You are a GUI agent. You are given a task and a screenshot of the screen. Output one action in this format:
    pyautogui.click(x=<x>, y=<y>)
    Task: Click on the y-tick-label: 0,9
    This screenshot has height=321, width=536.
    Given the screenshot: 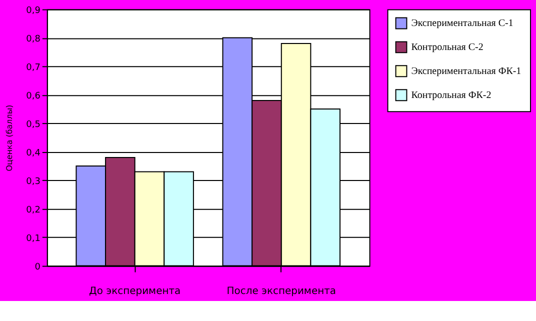 What is the action you would take?
    pyautogui.click(x=33, y=11)
    